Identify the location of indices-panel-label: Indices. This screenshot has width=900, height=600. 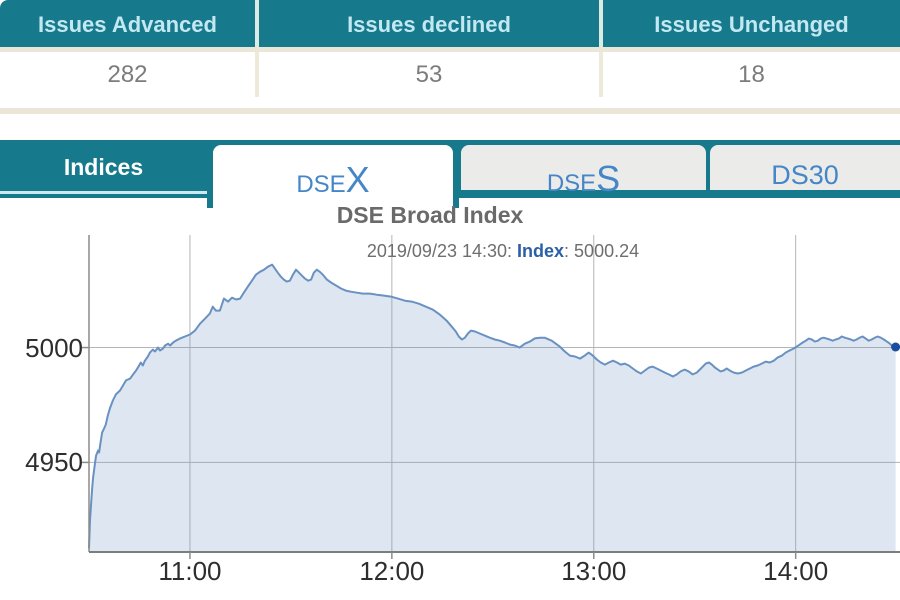
(103, 167).